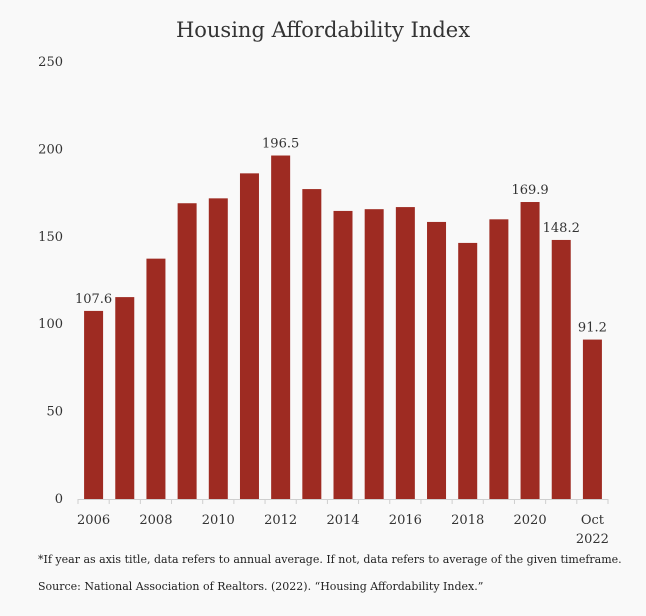 The height and width of the screenshot is (616, 646). Describe the element at coordinates (50, 324) in the screenshot. I see `y-tick-label: 100` at that location.